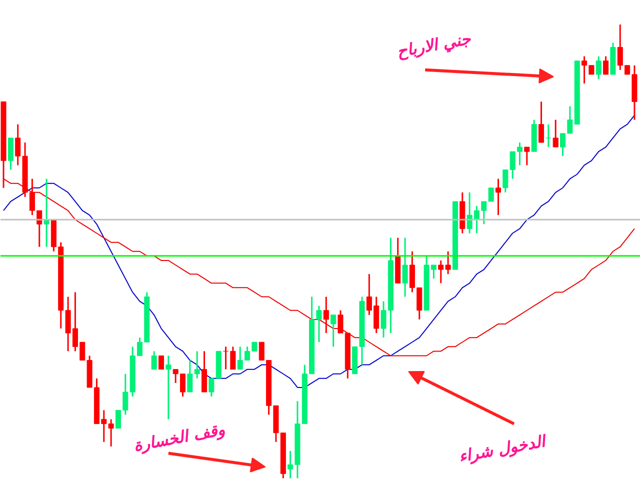  I want to click on annotation: جني الارباح, so click(434, 45).